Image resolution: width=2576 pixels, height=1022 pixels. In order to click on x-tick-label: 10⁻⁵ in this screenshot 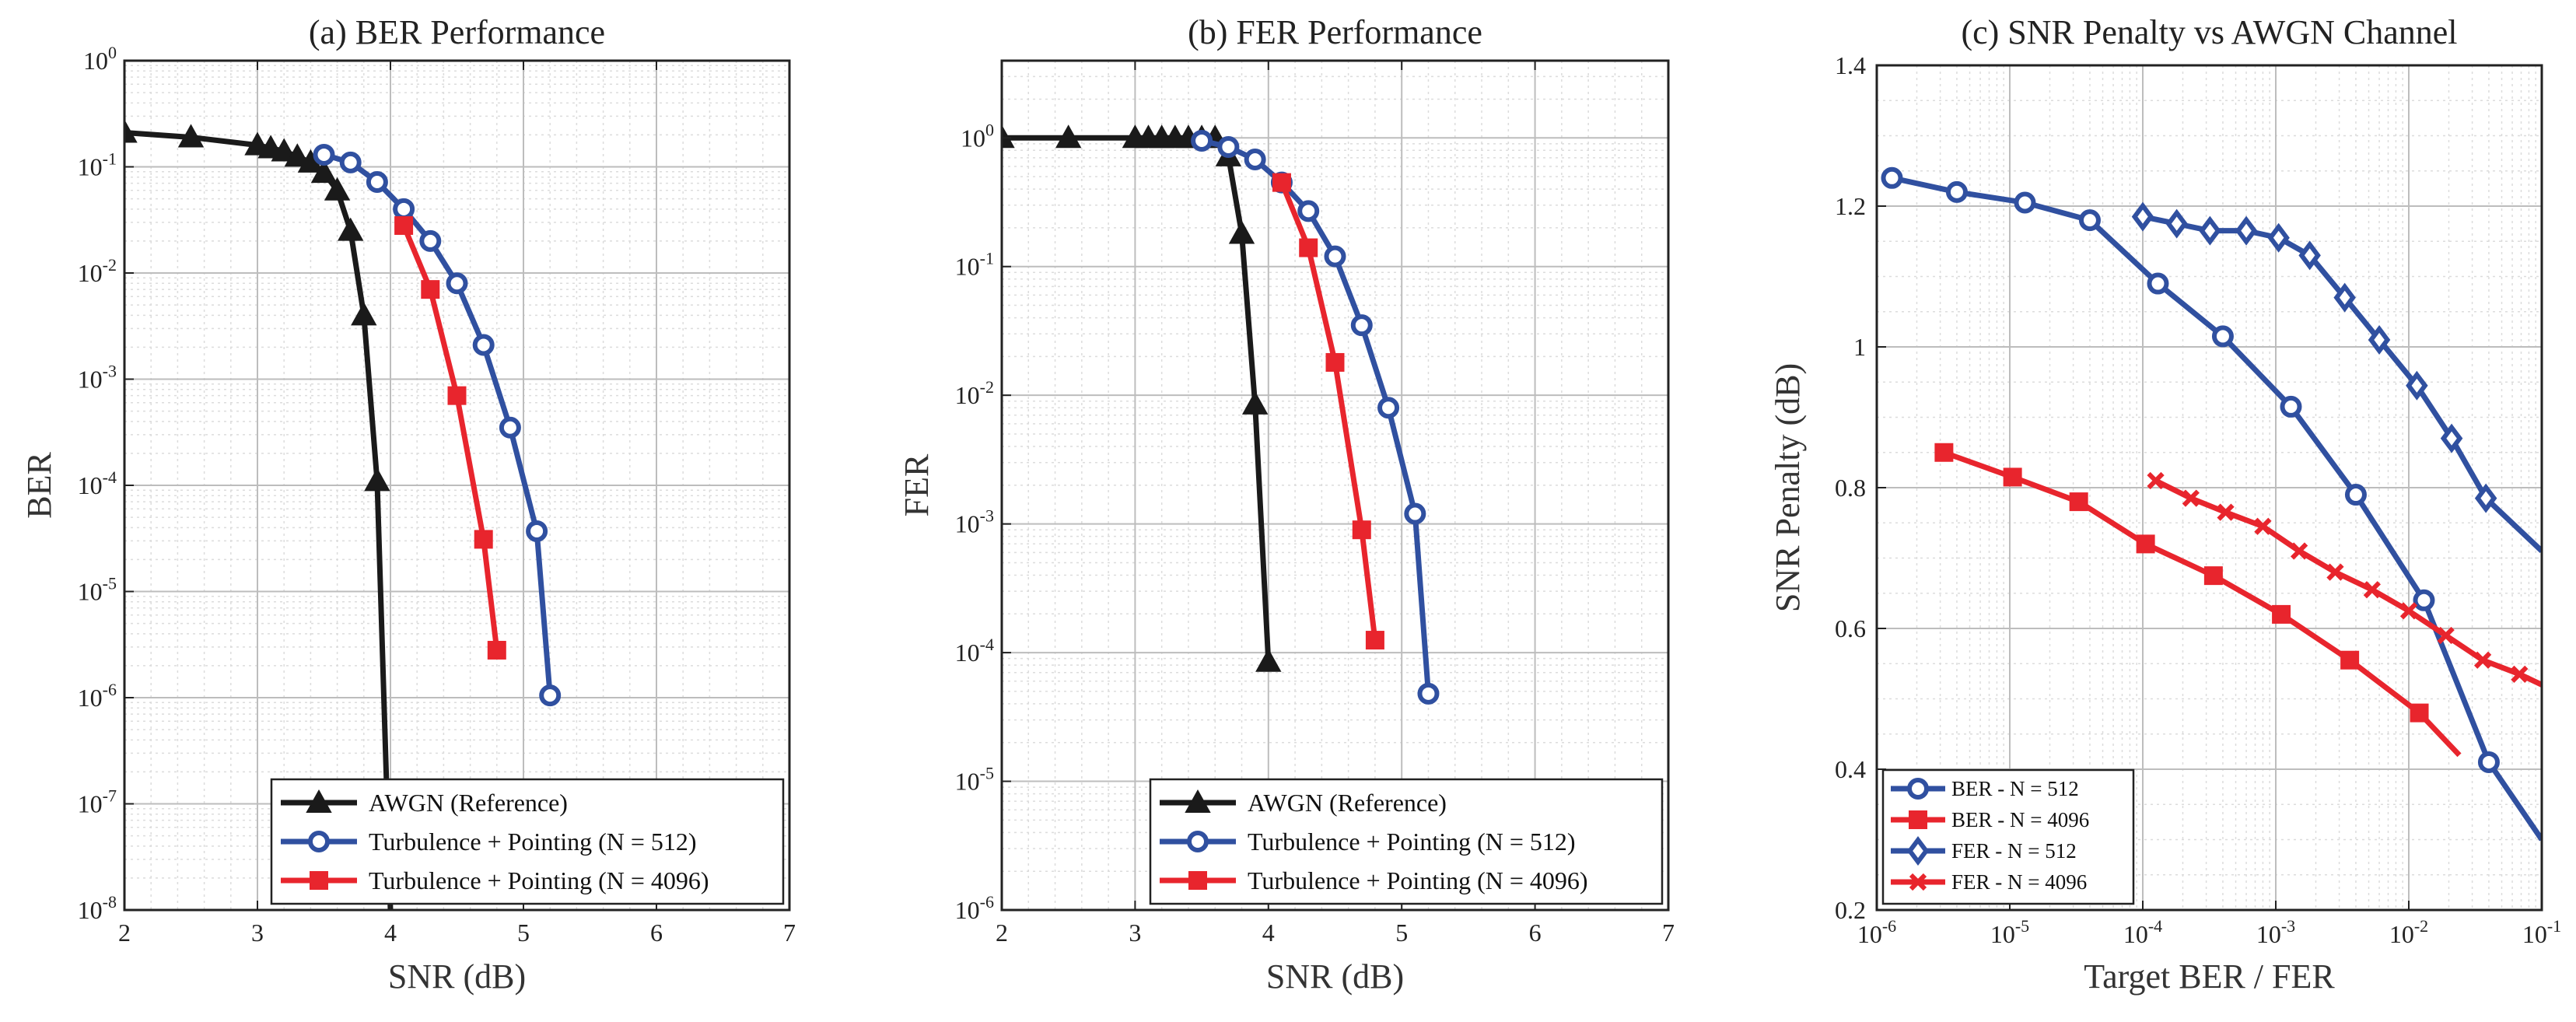, I will do `click(2010, 932)`.